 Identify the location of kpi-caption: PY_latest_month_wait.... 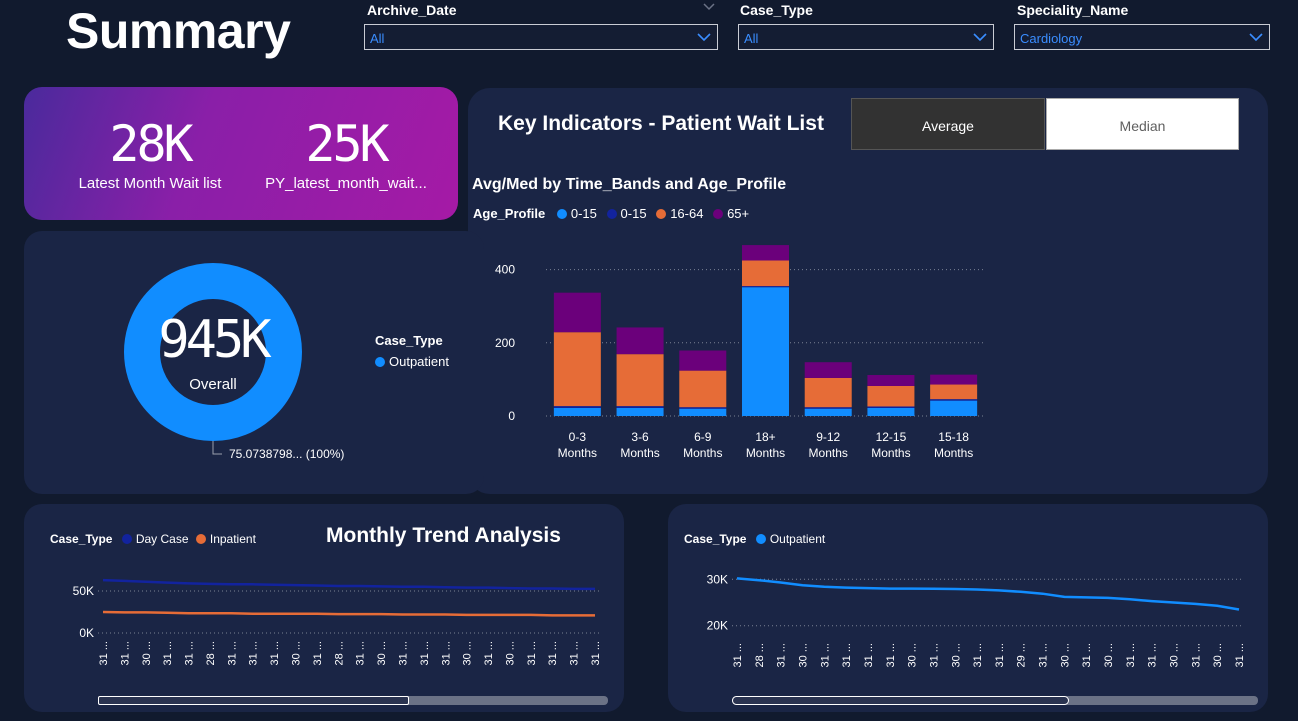
(346, 183).